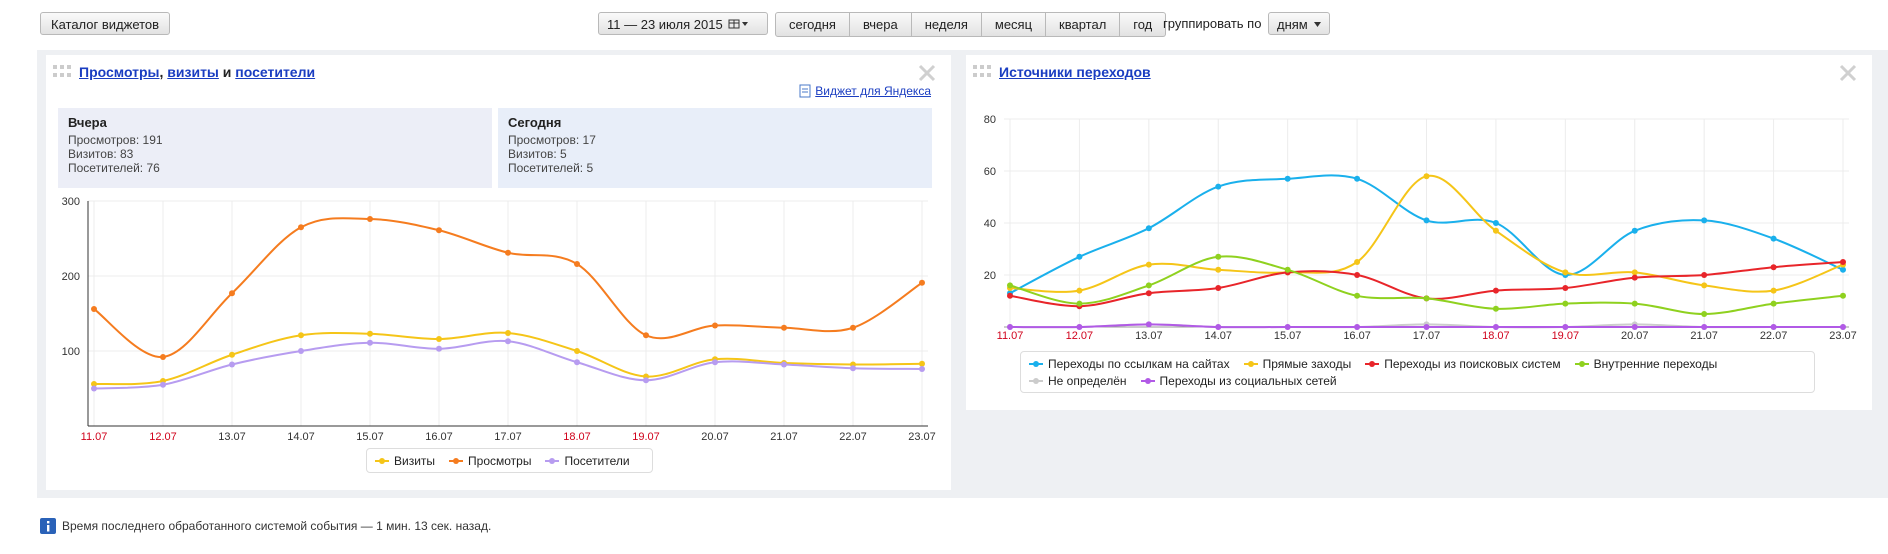  I want to click on legend-item: Просмотры, so click(490, 460).